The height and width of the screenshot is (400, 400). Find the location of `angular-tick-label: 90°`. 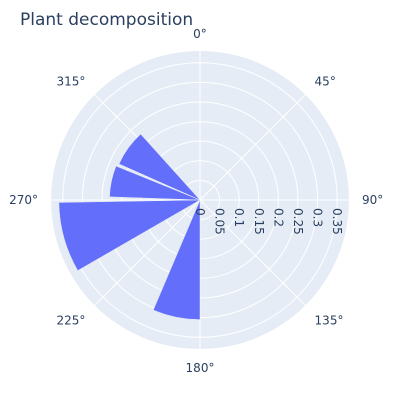

angular-tick-label: 90° is located at coordinates (372, 200).